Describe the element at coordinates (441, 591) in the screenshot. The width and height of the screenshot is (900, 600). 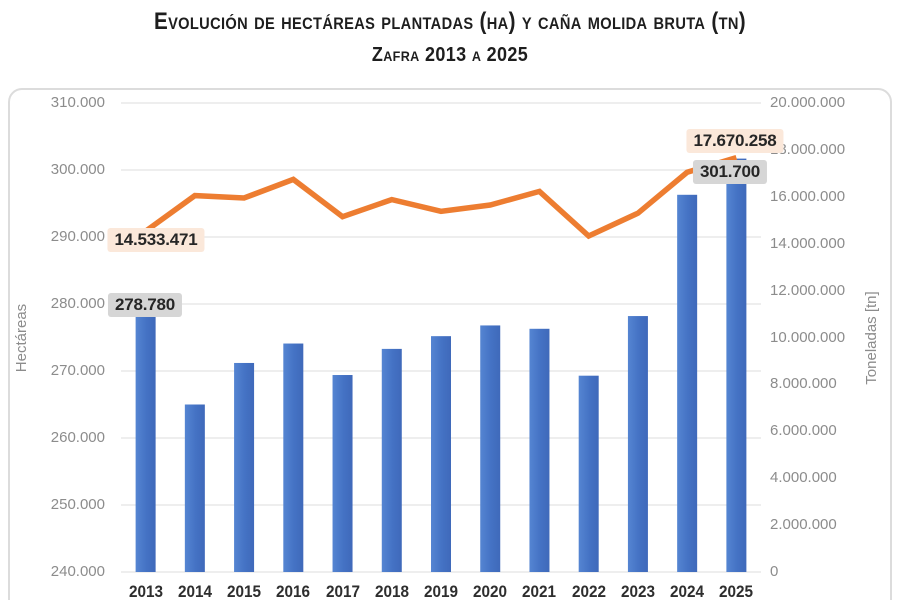
I see `x-axis-tick-2019: 2019` at that location.